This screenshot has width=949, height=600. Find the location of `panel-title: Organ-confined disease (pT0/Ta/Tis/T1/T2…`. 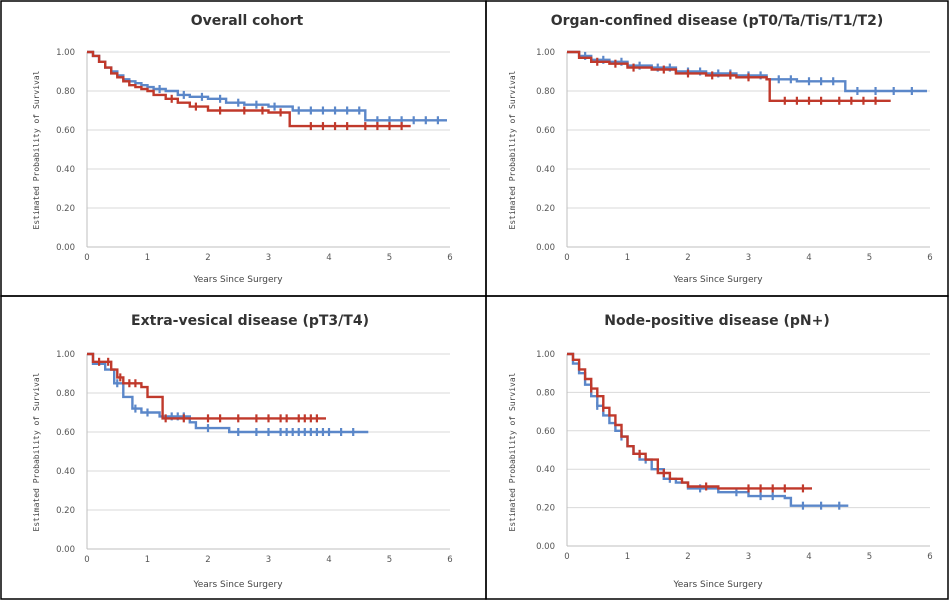

panel-title: Organ-confined disease (pT0/Ta/Tis/T1/T2… is located at coordinates (717, 21).